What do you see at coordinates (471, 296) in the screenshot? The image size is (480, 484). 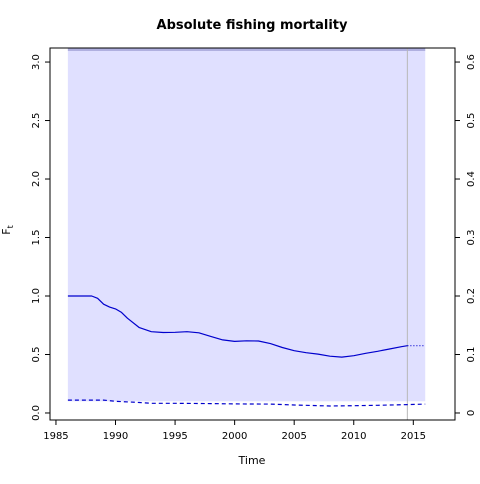 I see `y2-tick-label: 0.2` at bounding box center [471, 296].